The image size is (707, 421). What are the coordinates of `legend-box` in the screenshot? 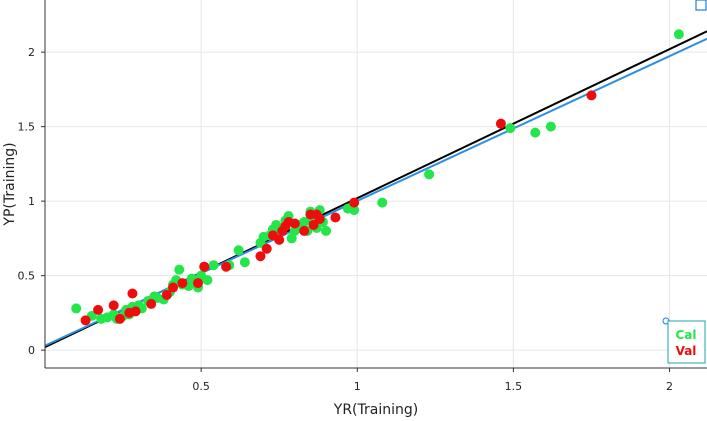 It's located at (686, 342).